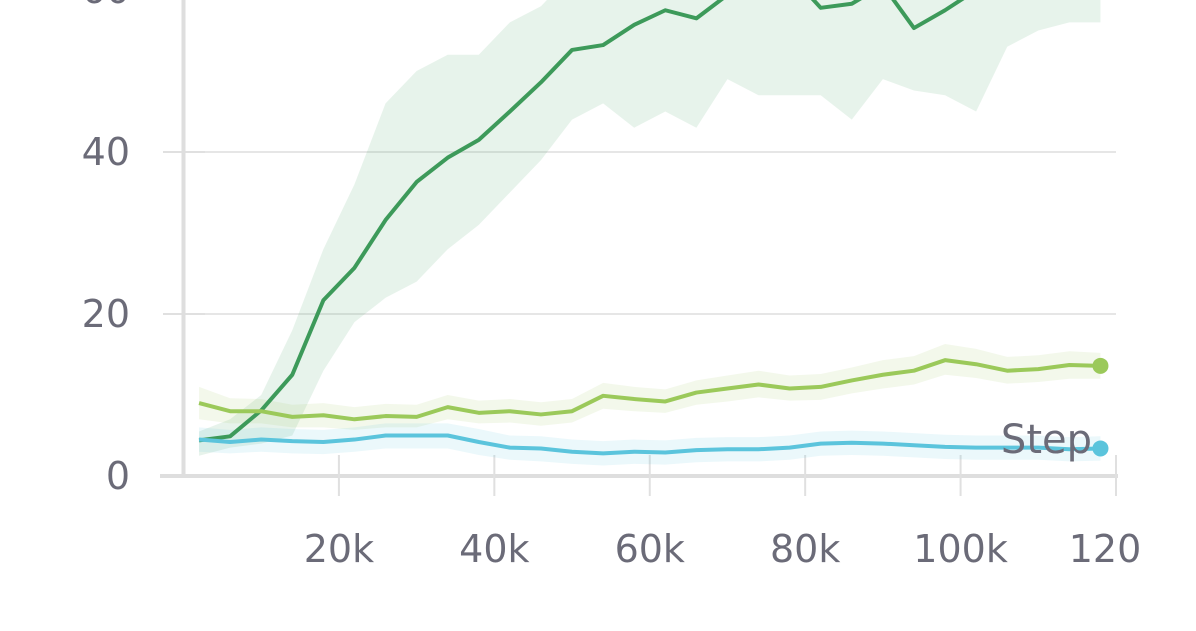 The height and width of the screenshot is (631, 1196). I want to click on y-tick-label: 20, so click(106, 314).